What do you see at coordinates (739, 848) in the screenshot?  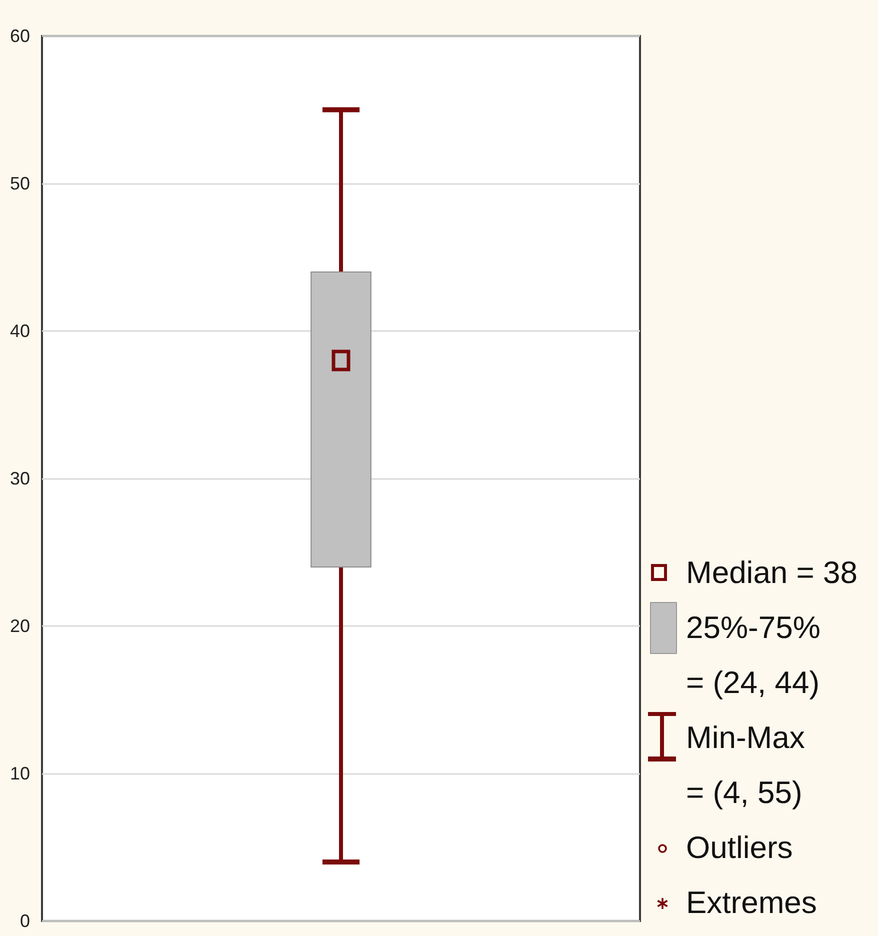 I see `text: Outliers` at bounding box center [739, 848].